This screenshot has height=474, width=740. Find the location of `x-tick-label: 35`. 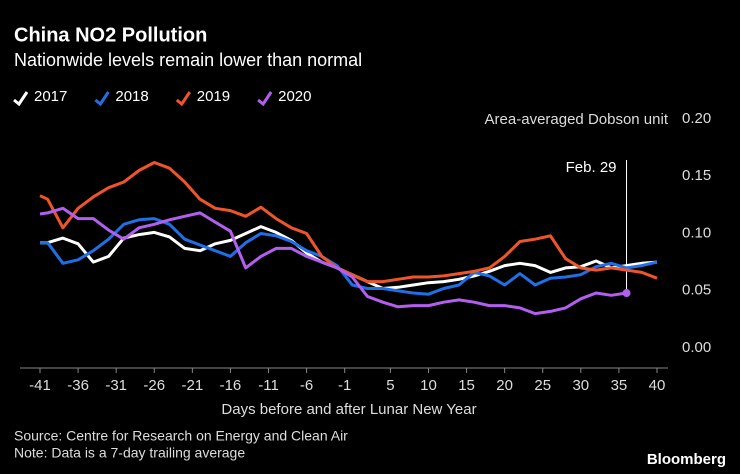

x-tick-label: 35 is located at coordinates (619, 385).